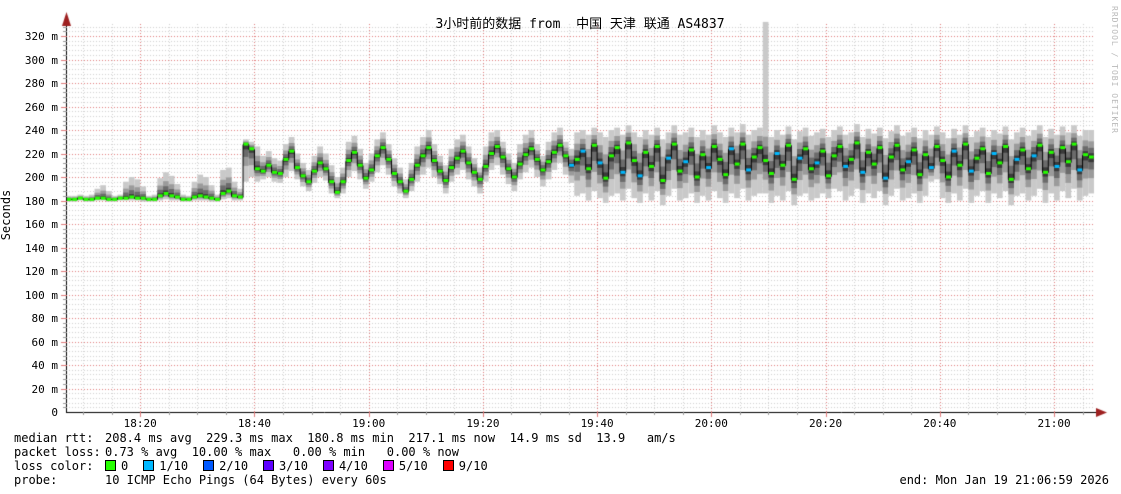 This screenshot has height=494, width=1121. What do you see at coordinates (254, 423) in the screenshot?
I see `x-tick-label: 18:40` at bounding box center [254, 423].